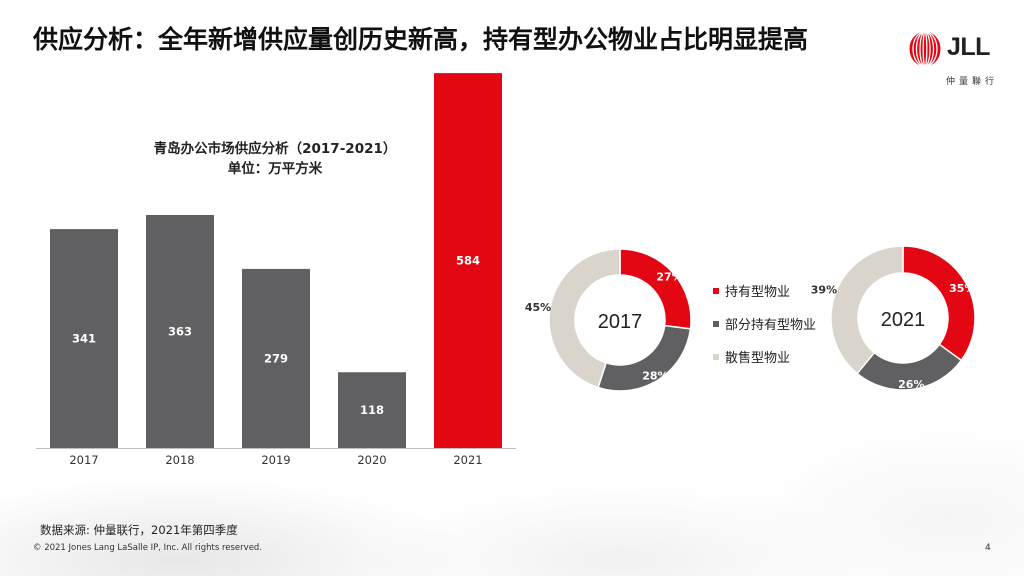 This screenshot has width=1024, height=576. What do you see at coordinates (716, 356) in the screenshot?
I see `legend-swatch-strata` at bounding box center [716, 356].